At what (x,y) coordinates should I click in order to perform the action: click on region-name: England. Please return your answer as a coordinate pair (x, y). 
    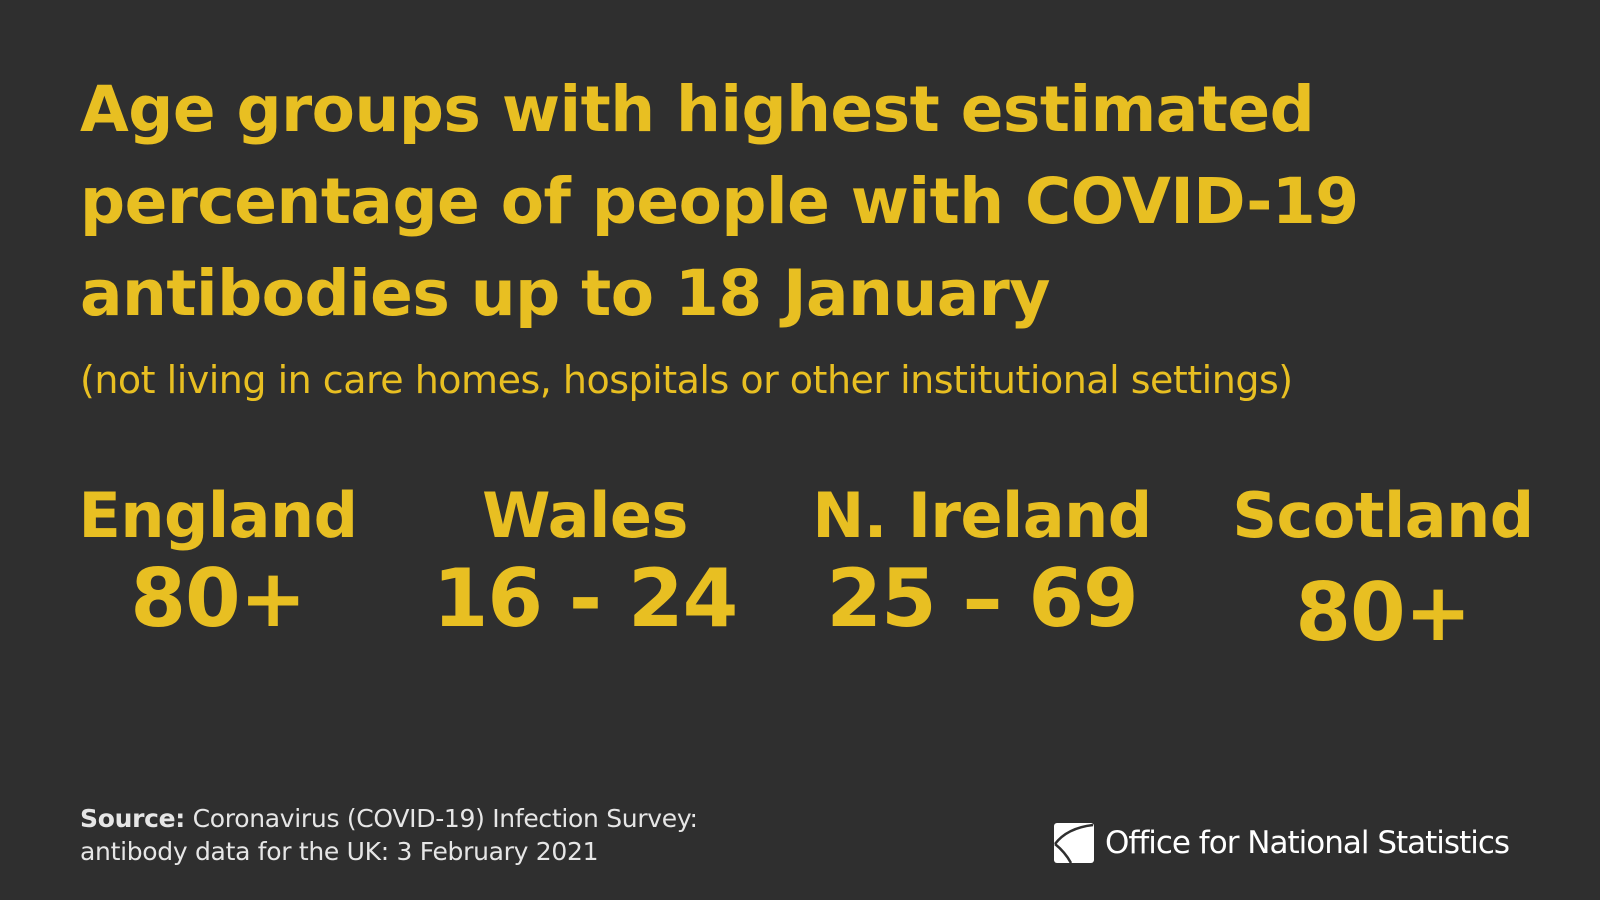
    Looking at the image, I should click on (218, 515).